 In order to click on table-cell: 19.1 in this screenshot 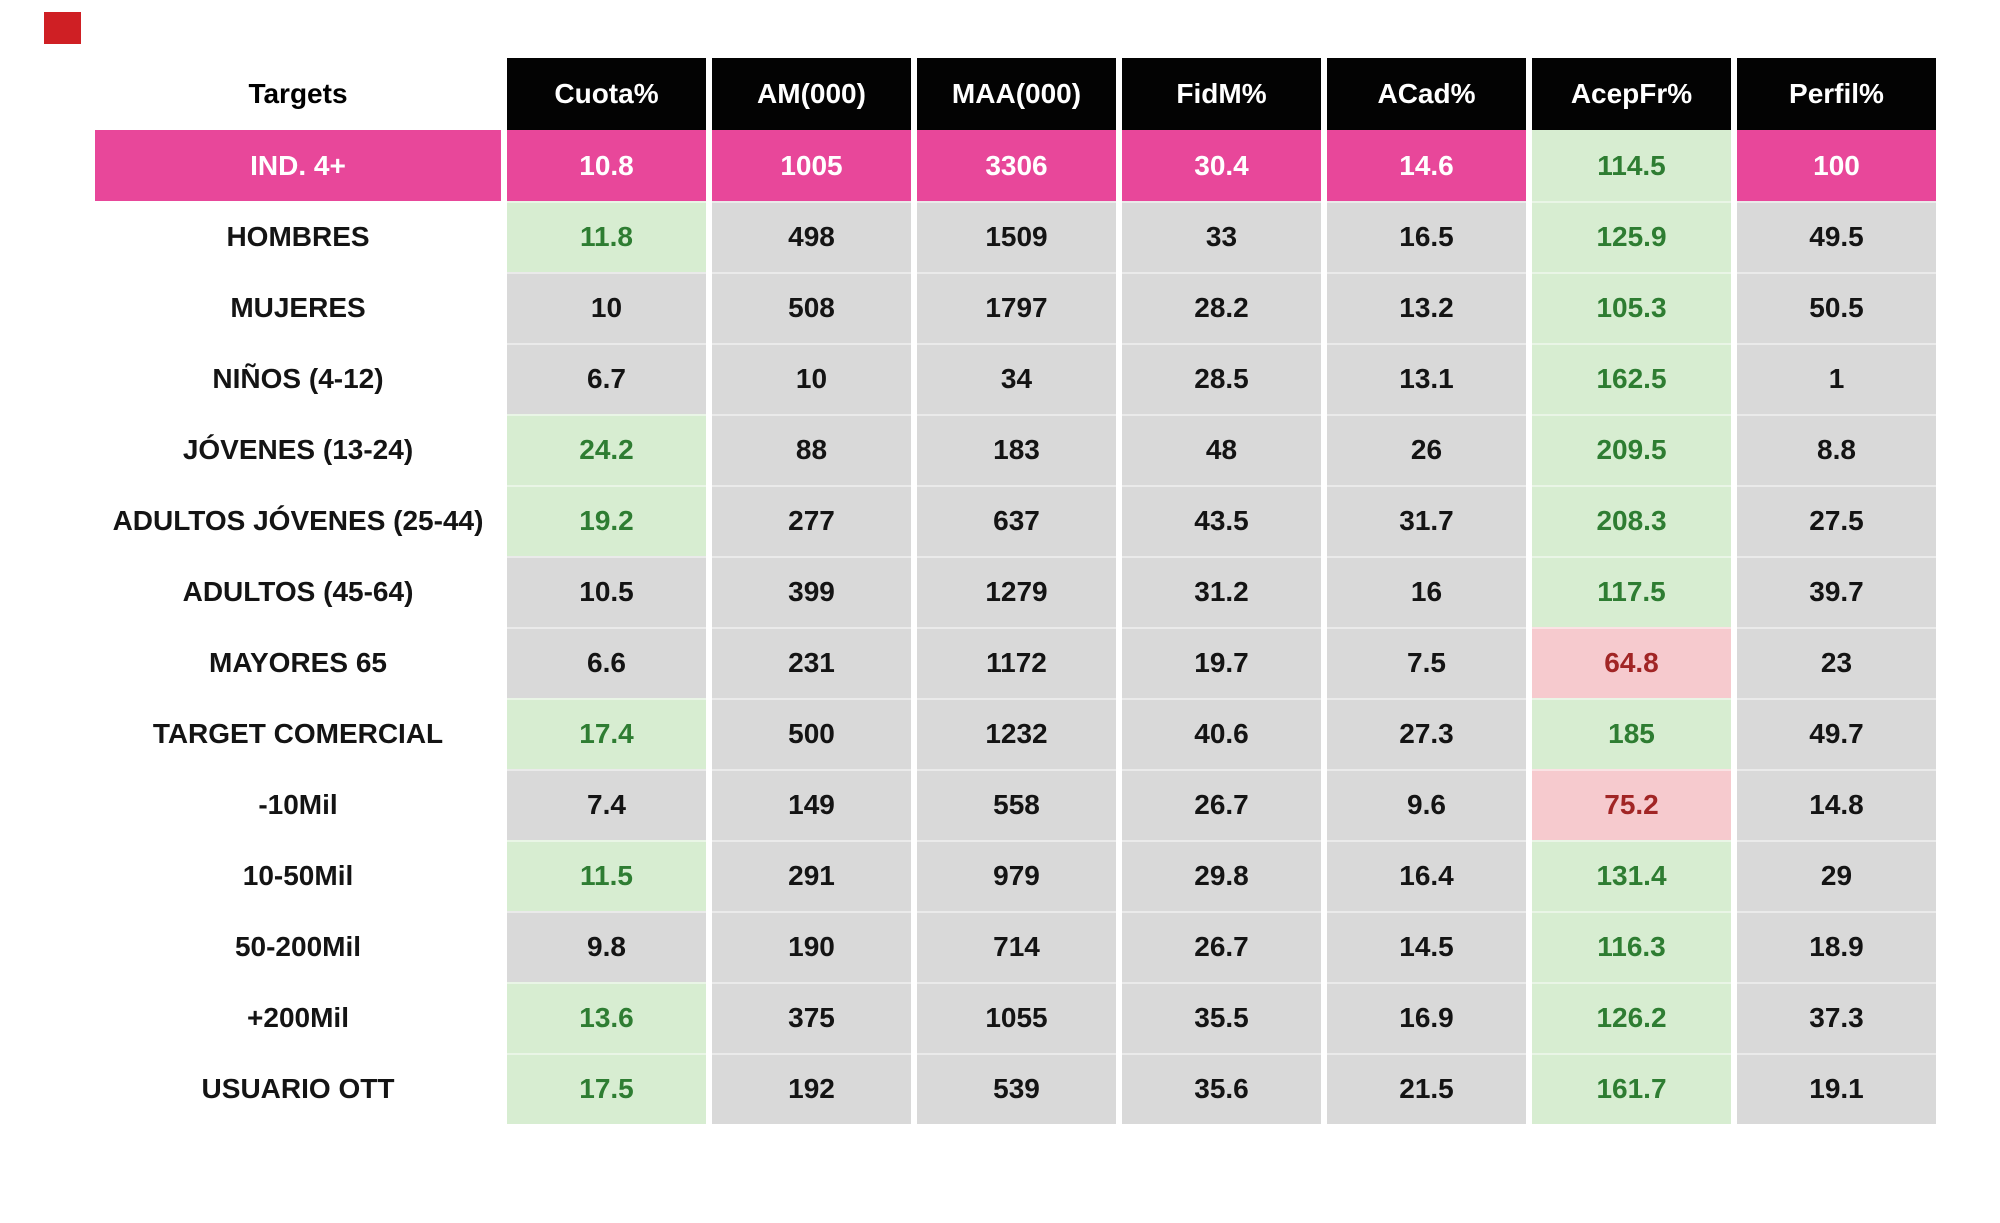, I will do `click(1836, 1088)`.